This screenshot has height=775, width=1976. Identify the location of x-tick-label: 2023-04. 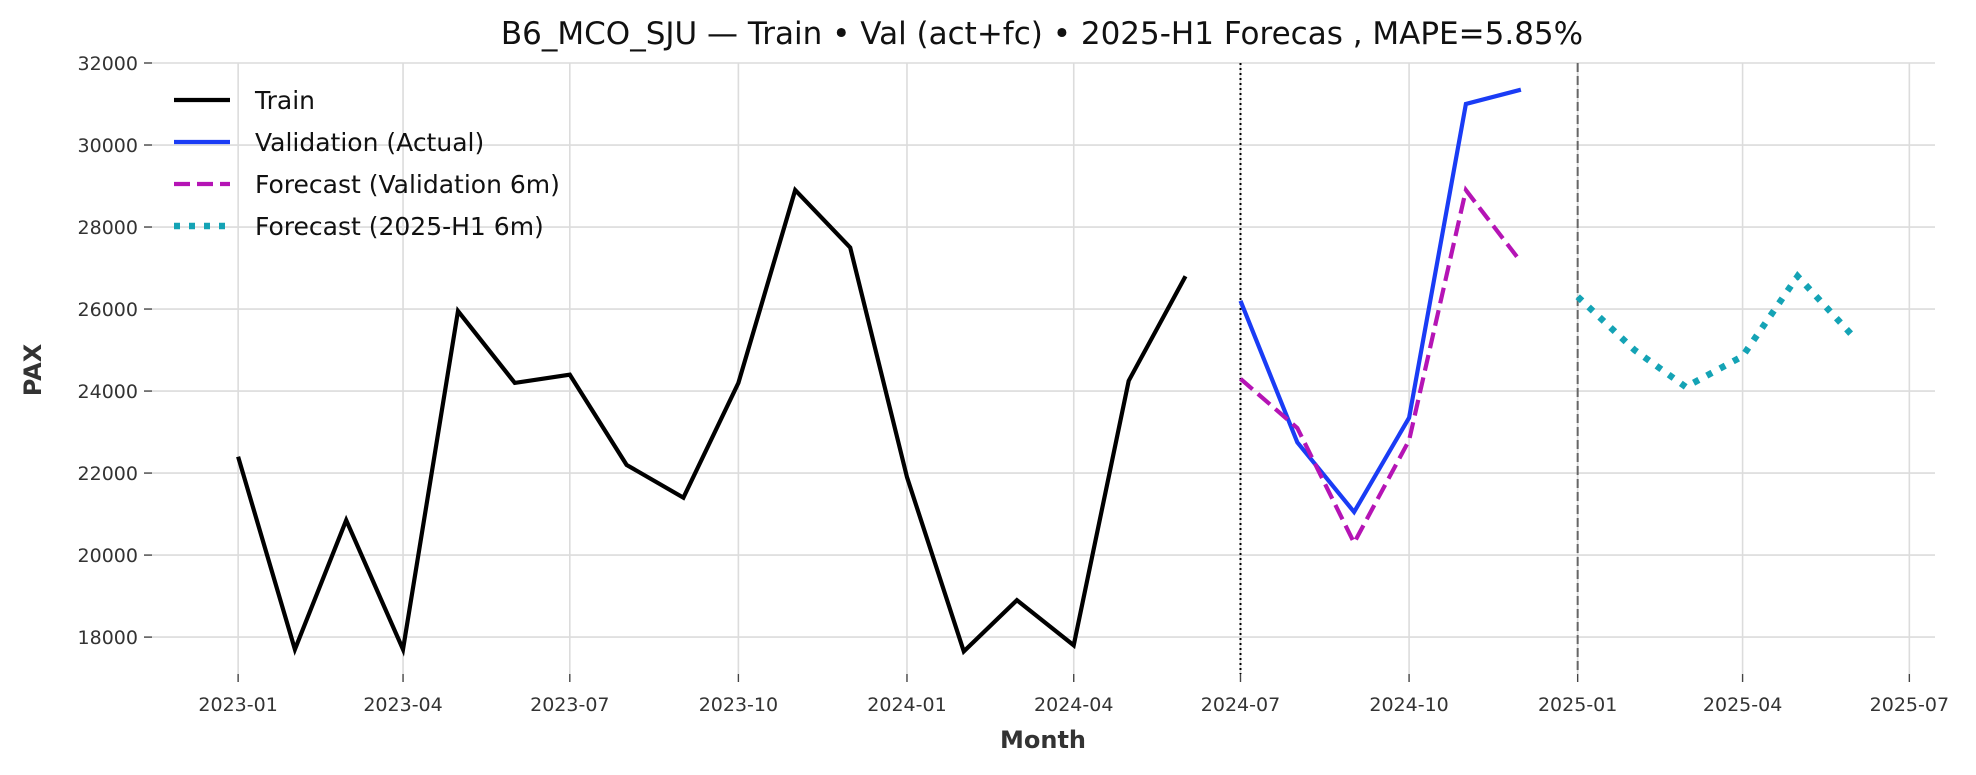
(402, 705).